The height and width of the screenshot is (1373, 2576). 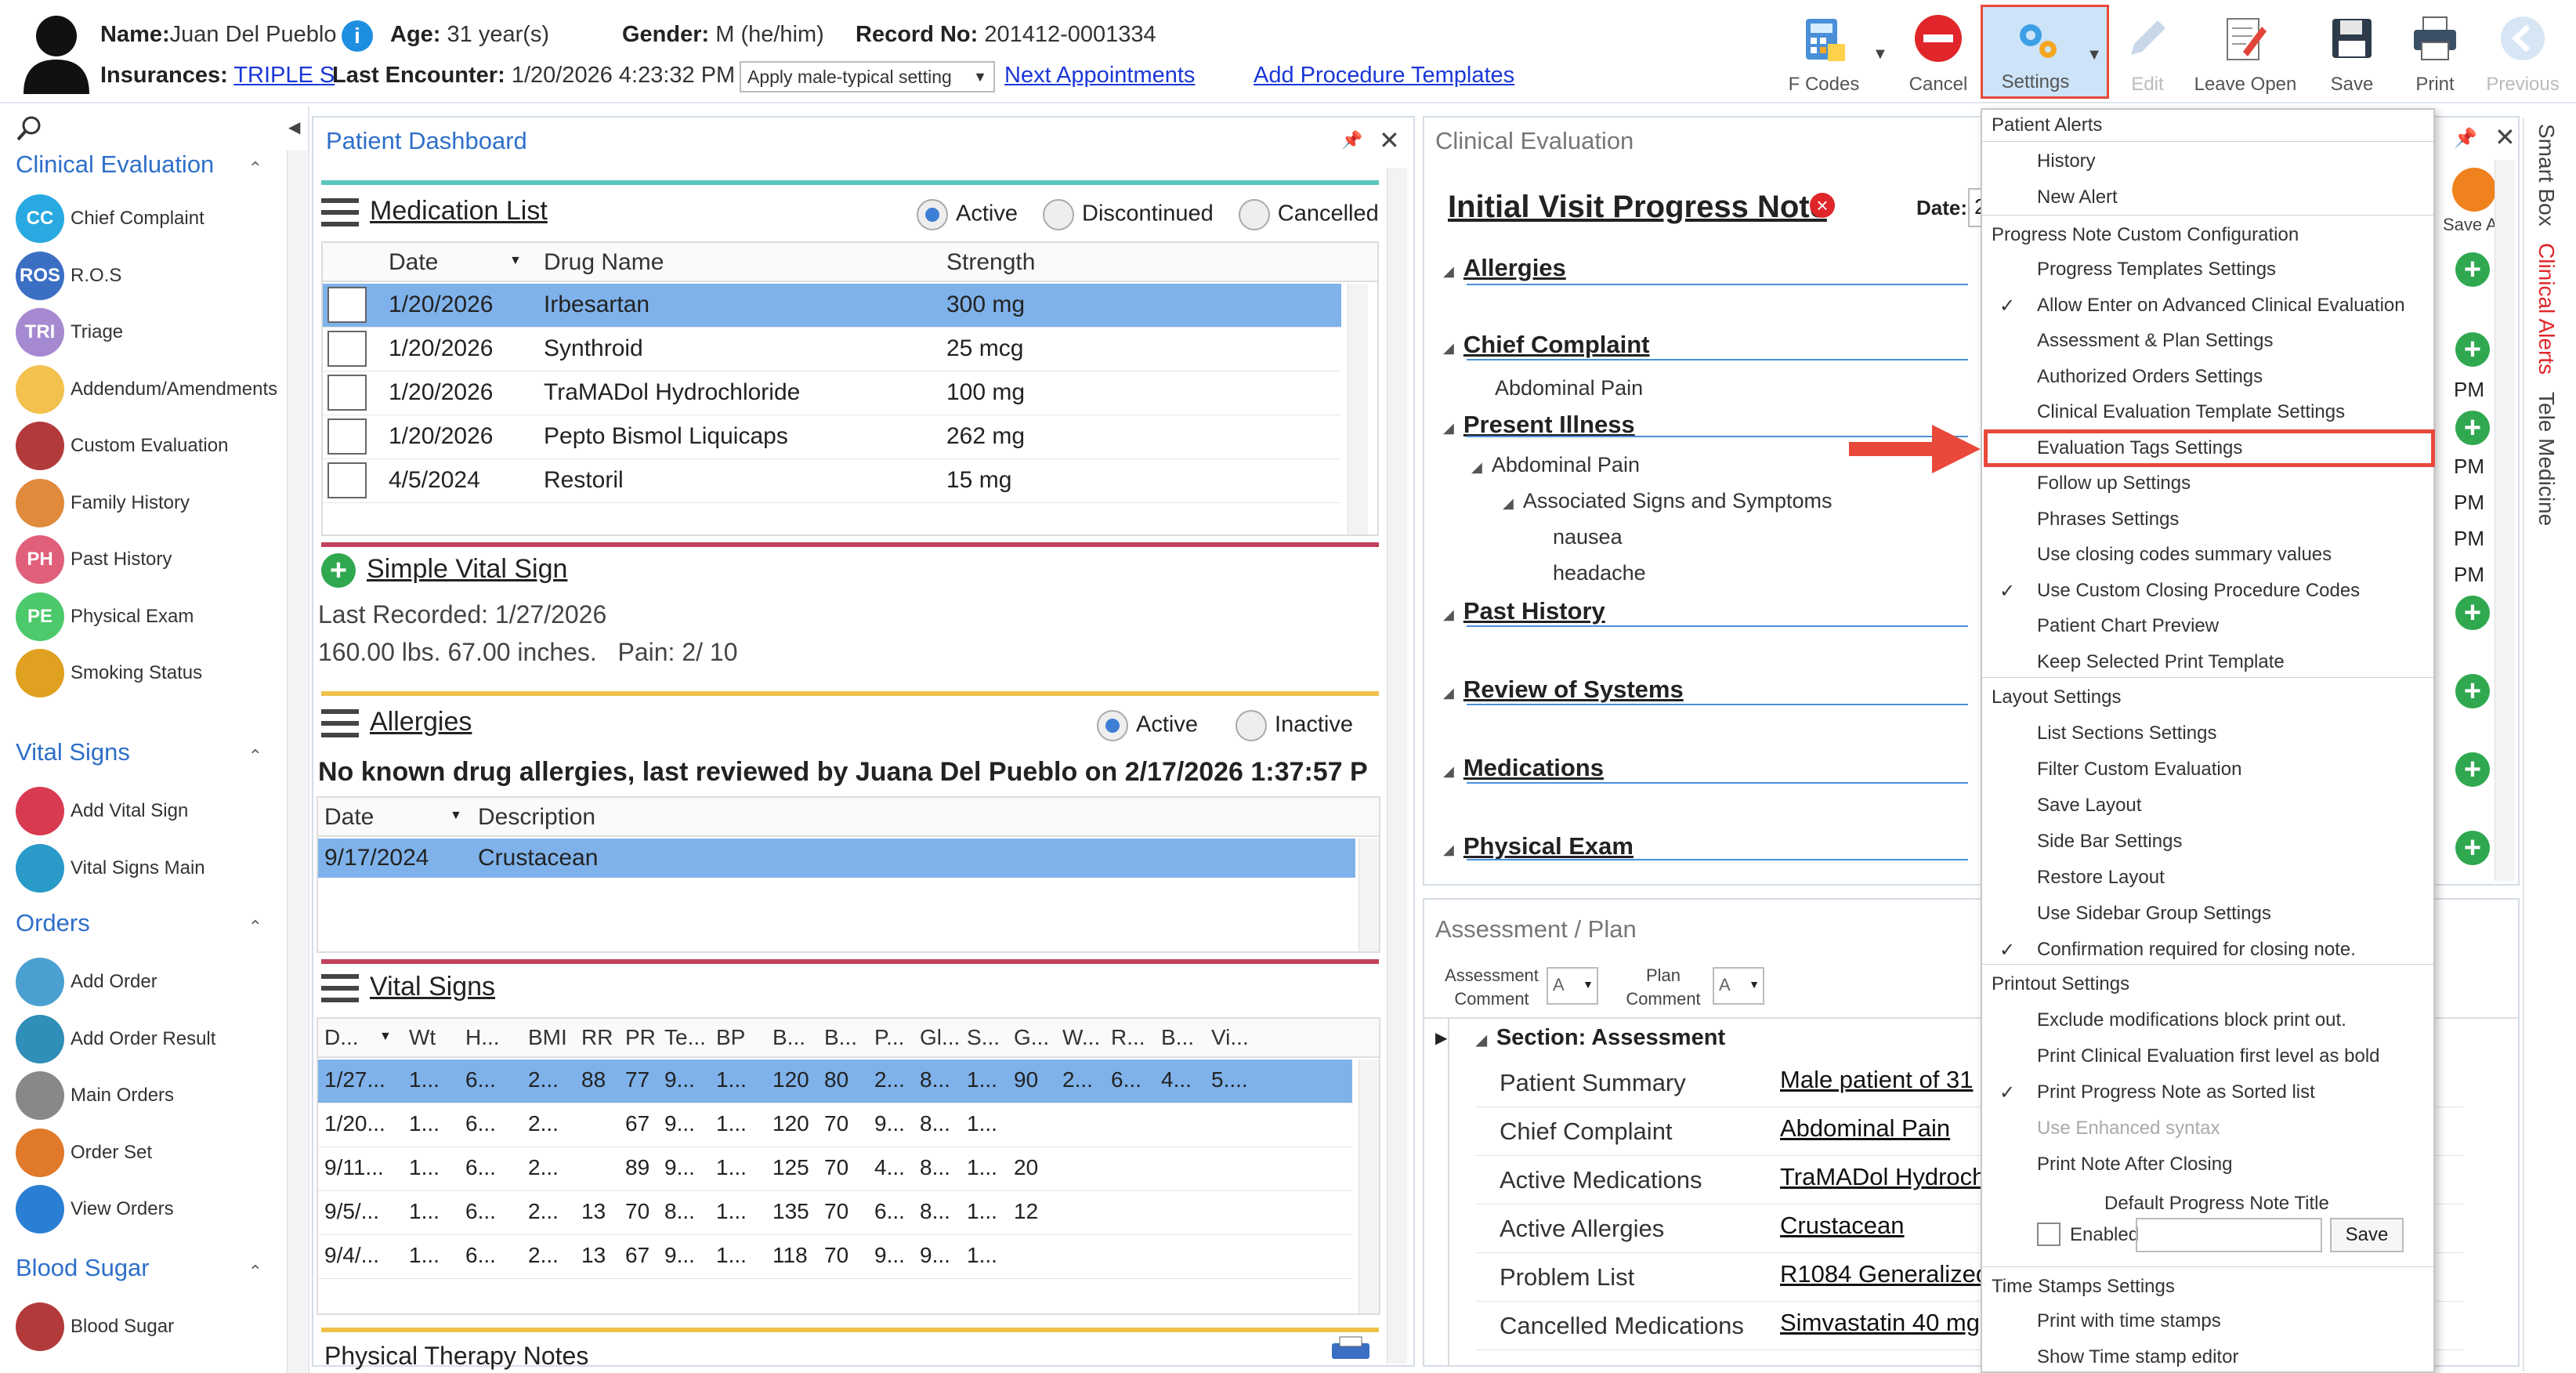 I want to click on menu-item-print-progress-note-as-sorted-list: Print Progress Note as Sorted list, so click(x=2176, y=1092).